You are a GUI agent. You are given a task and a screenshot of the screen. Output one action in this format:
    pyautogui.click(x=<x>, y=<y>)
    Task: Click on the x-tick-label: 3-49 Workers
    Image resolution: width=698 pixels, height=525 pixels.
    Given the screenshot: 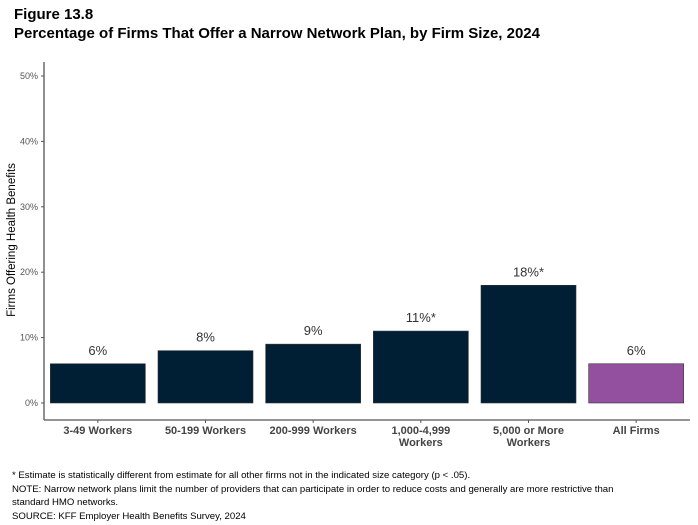 What is the action you would take?
    pyautogui.click(x=97, y=431)
    